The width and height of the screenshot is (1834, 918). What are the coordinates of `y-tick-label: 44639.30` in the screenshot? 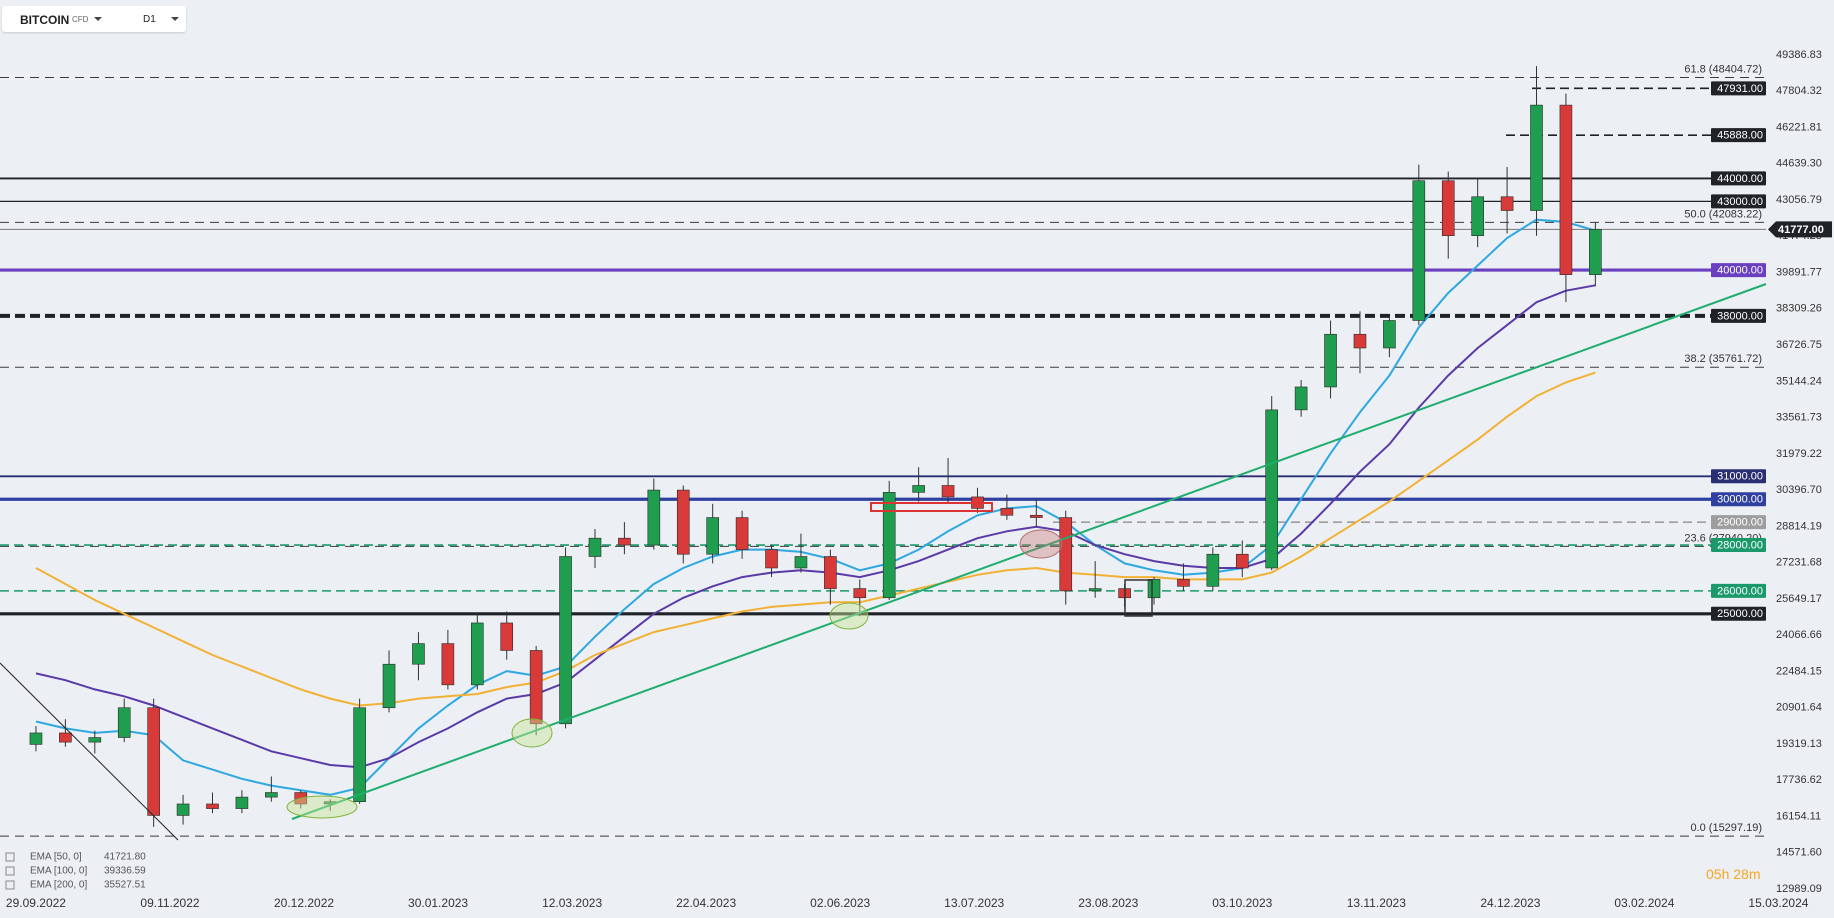 It's located at (1799, 164).